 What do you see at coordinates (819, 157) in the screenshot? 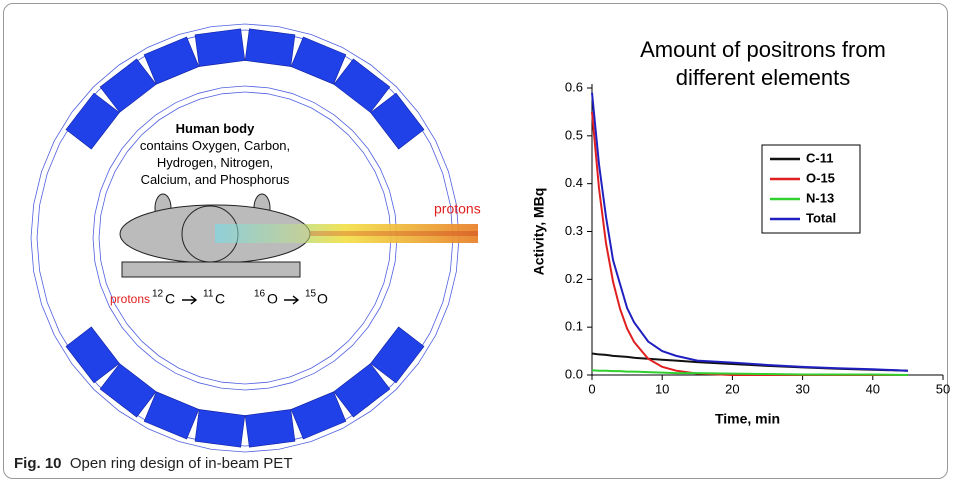
I see `legend-label: C-11` at bounding box center [819, 157].